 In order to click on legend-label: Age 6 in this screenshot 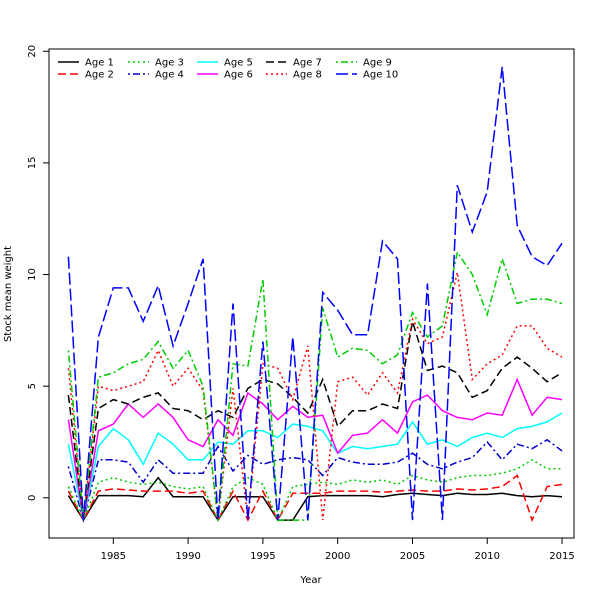, I will do `click(238, 75)`.